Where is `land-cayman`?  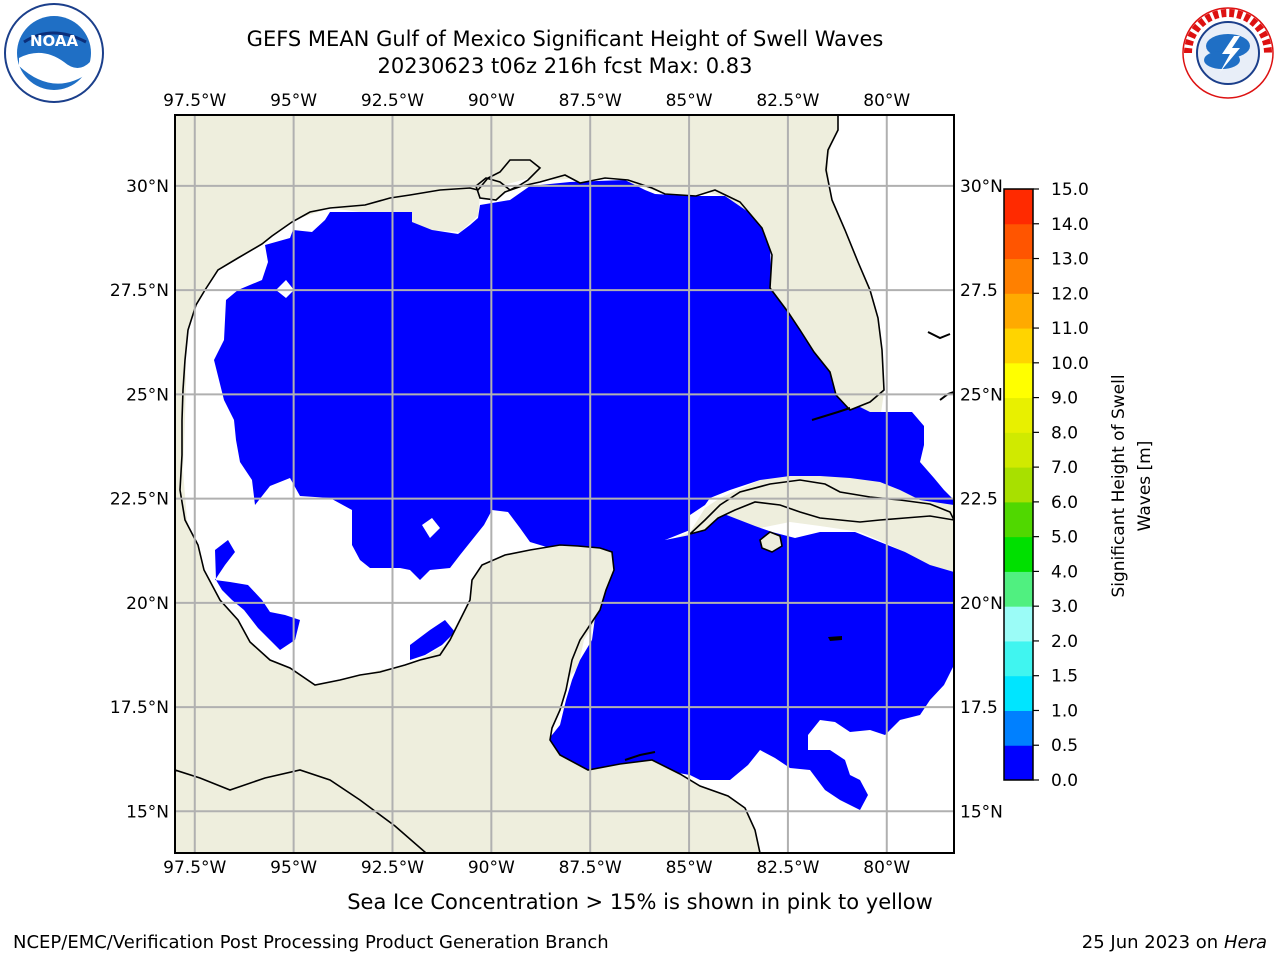 land-cayman is located at coordinates (835, 638).